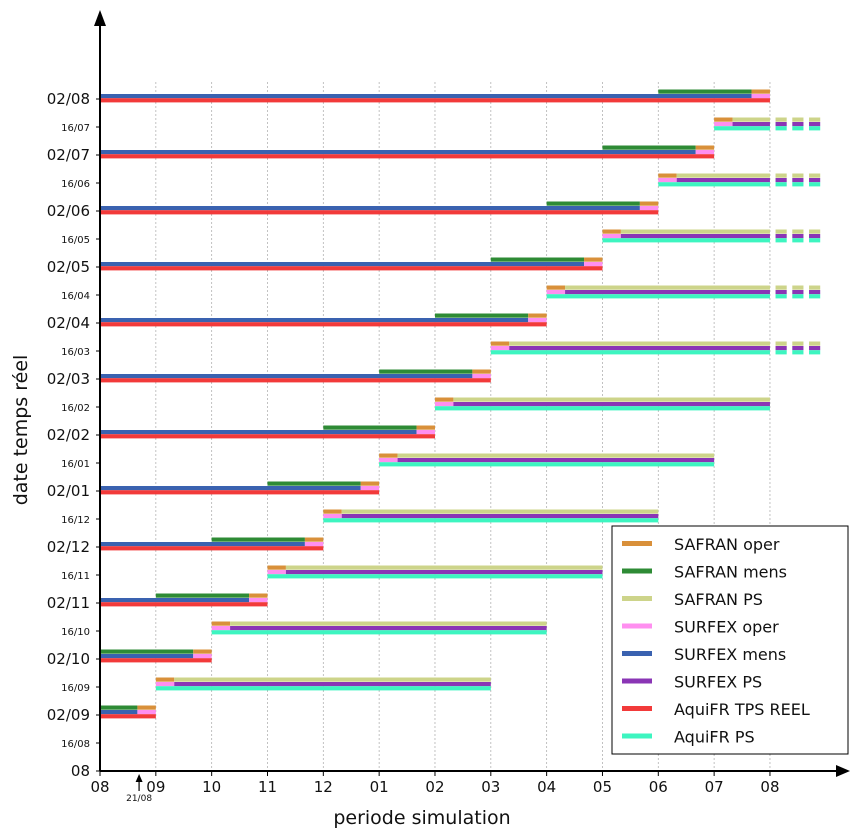  Describe the element at coordinates (100, 18) in the screenshot. I see `y-axis-arrow` at that location.